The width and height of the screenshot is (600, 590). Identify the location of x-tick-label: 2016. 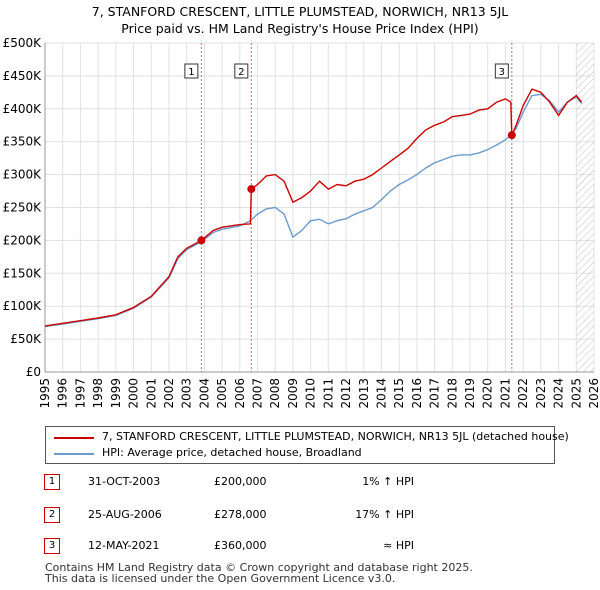
(417, 393).